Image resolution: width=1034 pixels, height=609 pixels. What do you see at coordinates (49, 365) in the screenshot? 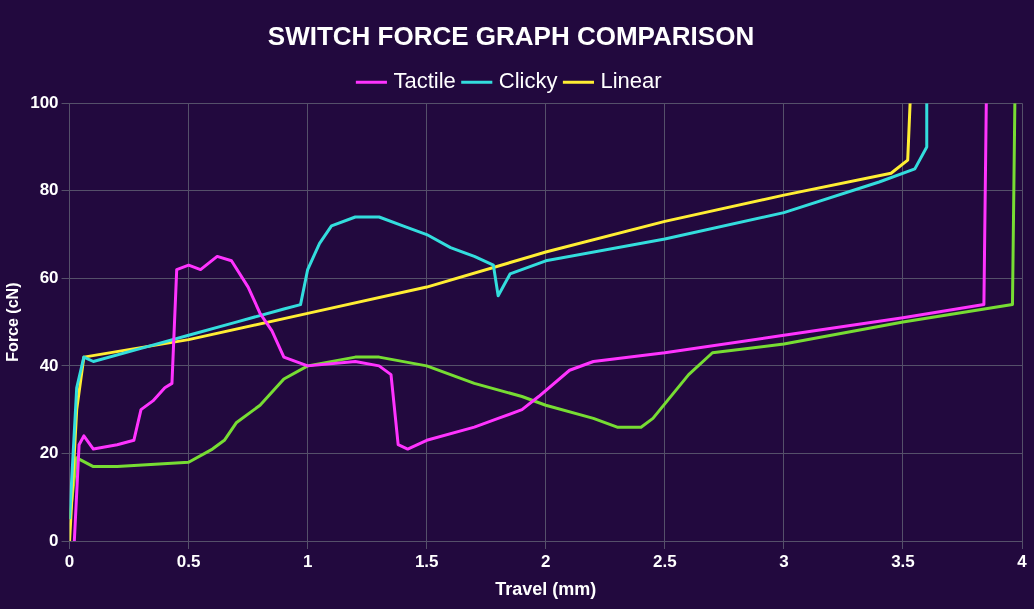
I see `y-tick-label: 40` at bounding box center [49, 365].